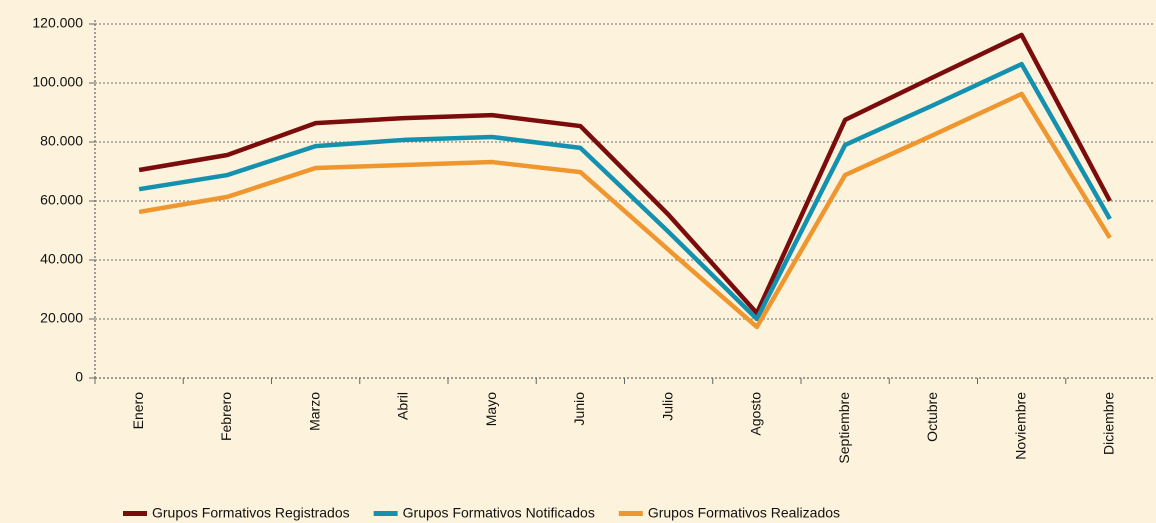 This screenshot has width=1156, height=523. What do you see at coordinates (1109, 423) in the screenshot?
I see `x-tick-label: Diciembre` at bounding box center [1109, 423].